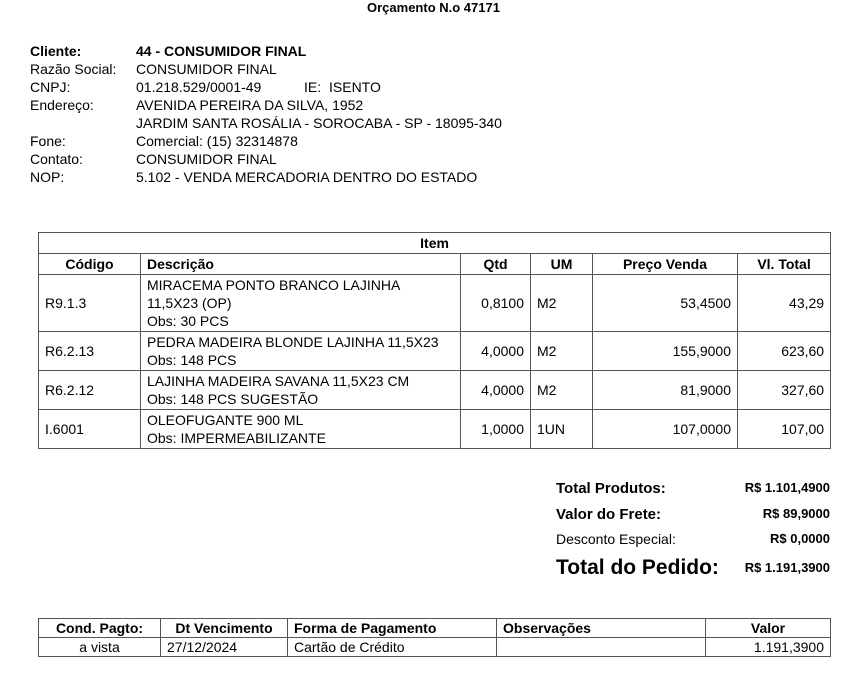 The height and width of the screenshot is (677, 867). I want to click on order-total-label: Total do Pedido:, so click(637, 567).